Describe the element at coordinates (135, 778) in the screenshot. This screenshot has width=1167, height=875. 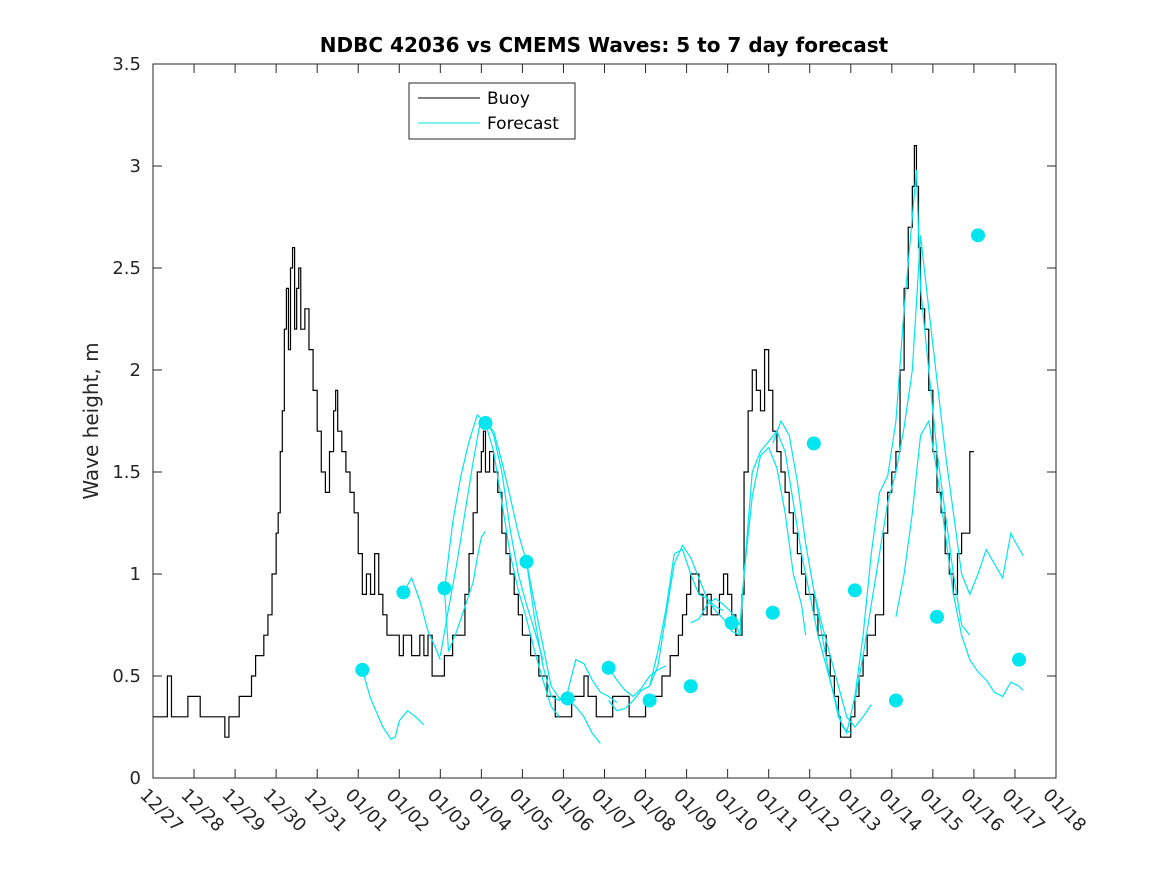
I see `y-tick-label: 0` at that location.